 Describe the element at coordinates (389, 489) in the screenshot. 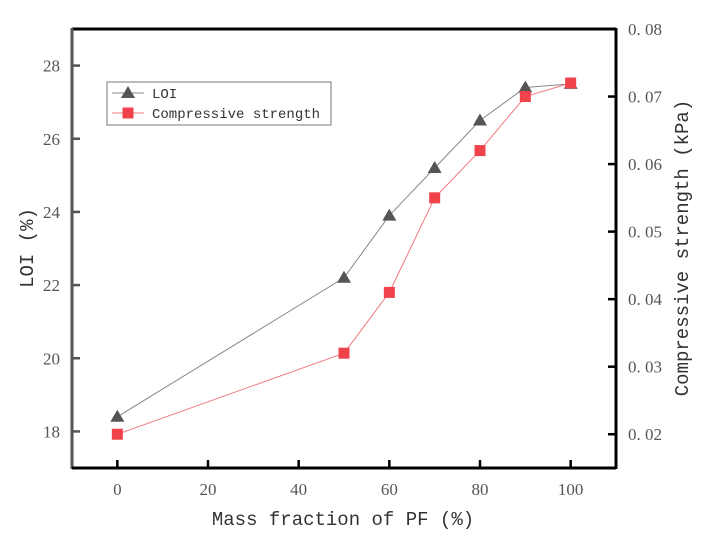

I see `x-tick-label: 60` at that location.